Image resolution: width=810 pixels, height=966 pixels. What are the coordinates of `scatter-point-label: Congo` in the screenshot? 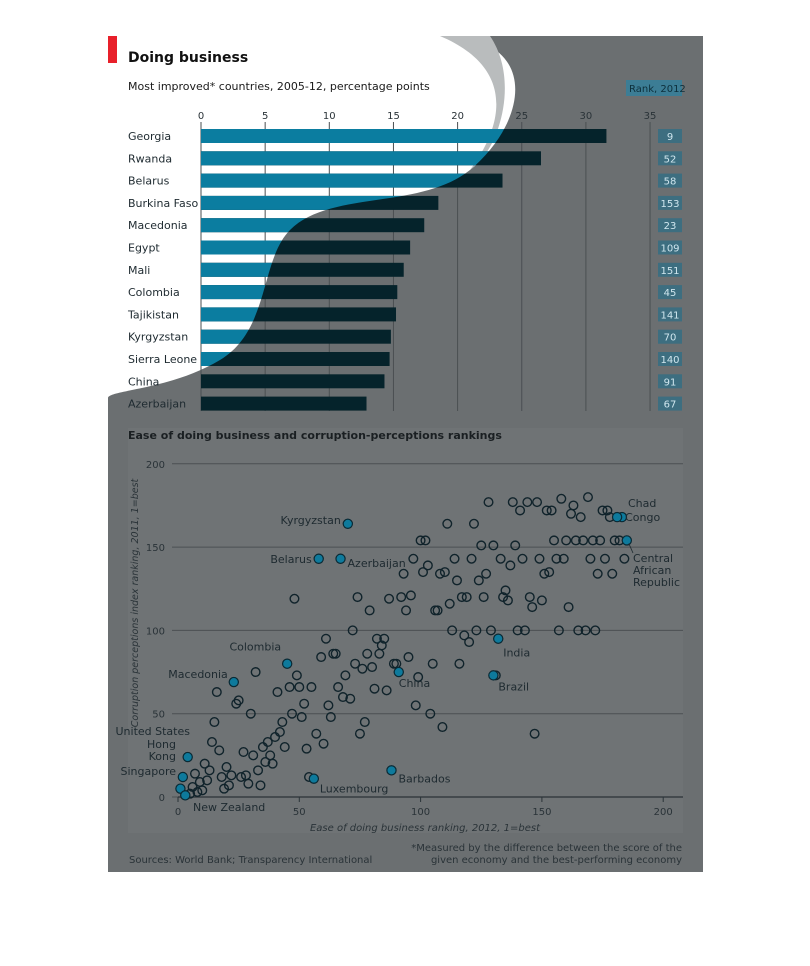 It's located at (642, 517).